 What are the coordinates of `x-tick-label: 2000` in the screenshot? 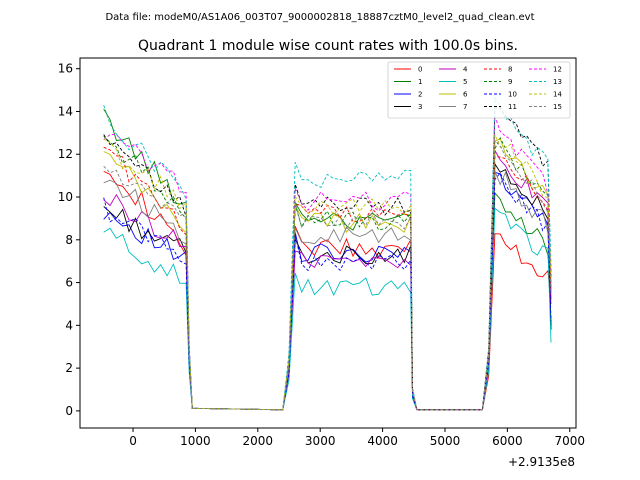 It's located at (258, 441).